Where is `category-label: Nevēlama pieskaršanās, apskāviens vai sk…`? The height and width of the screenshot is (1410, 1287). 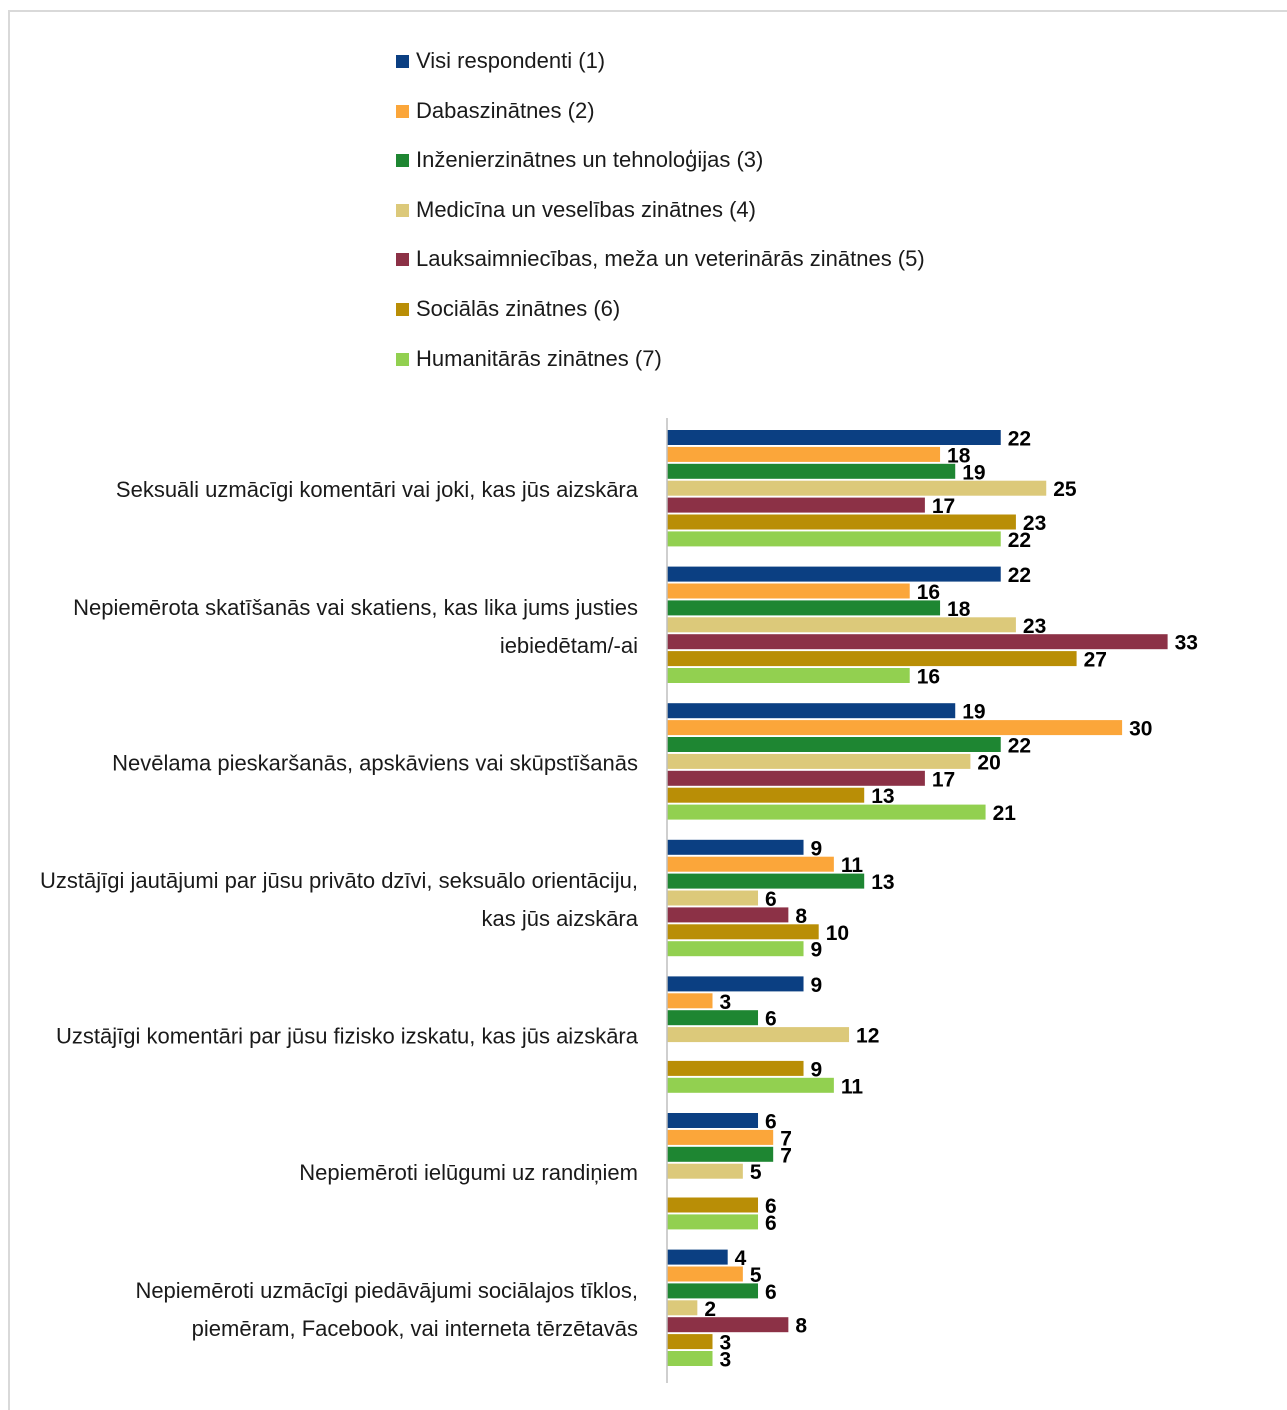 category-label: Nevēlama pieskaršanās, apskāviens vai sk… is located at coordinates (375, 762).